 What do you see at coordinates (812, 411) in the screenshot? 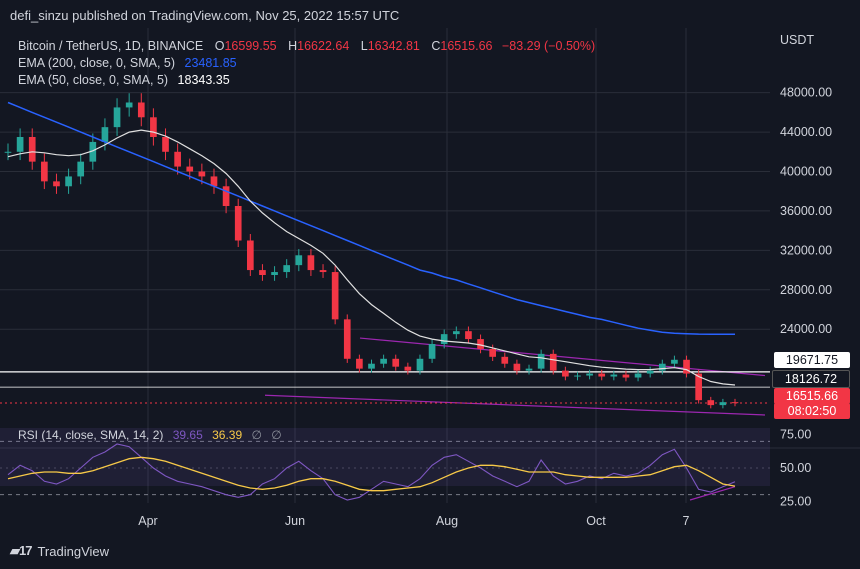
I see `countdown-label: 08:02:50` at bounding box center [812, 411].